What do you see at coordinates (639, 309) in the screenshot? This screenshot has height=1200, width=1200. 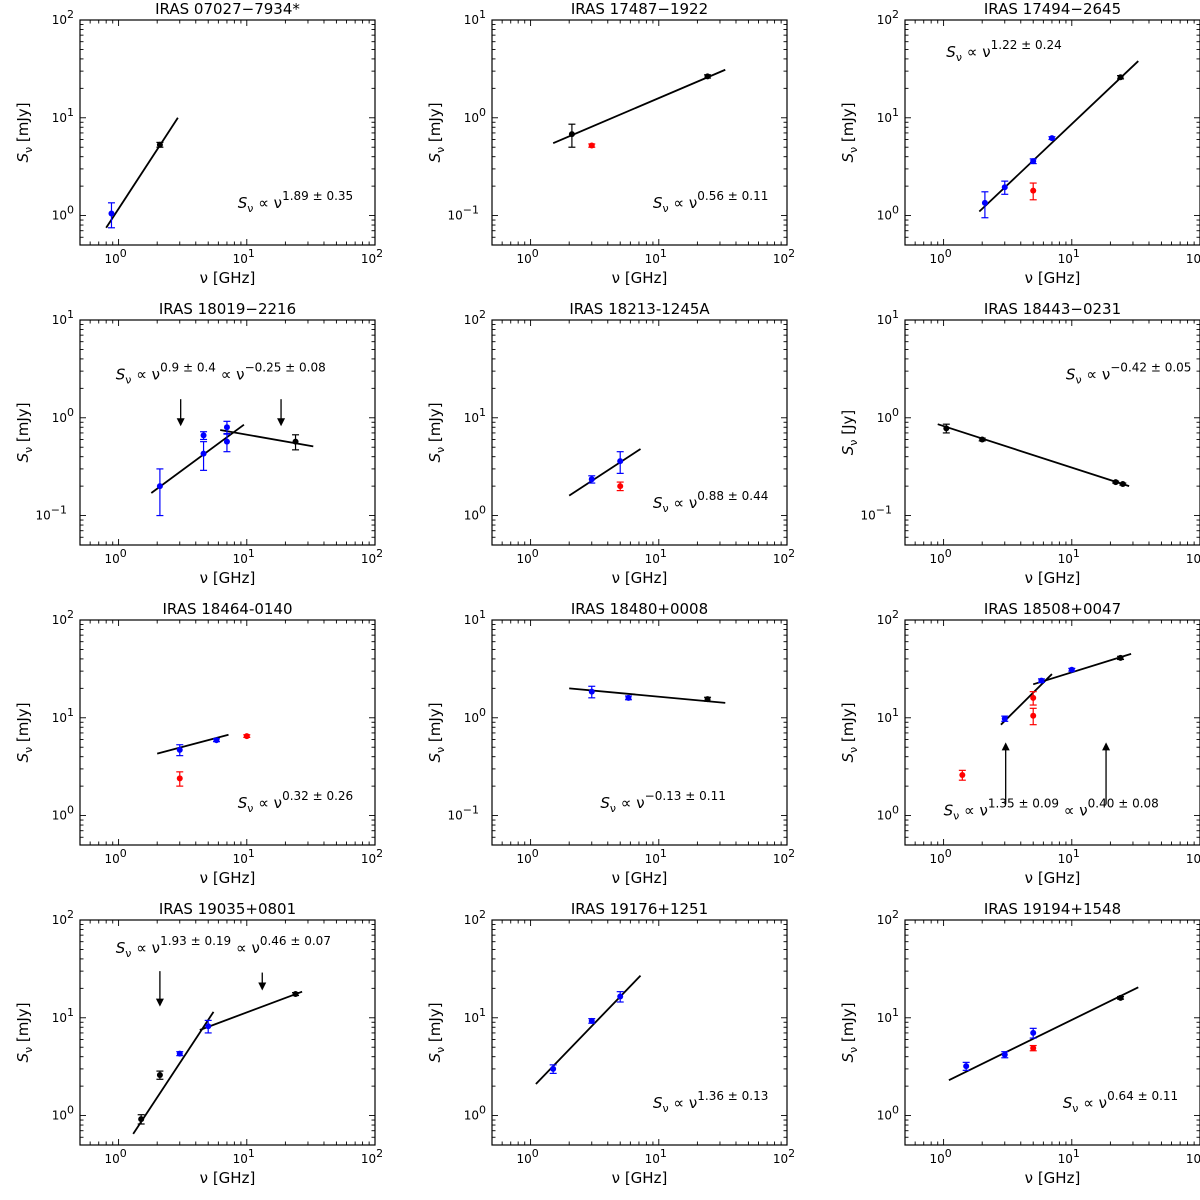 I see `chart-title: IRAS 18213-1245A` at bounding box center [639, 309].